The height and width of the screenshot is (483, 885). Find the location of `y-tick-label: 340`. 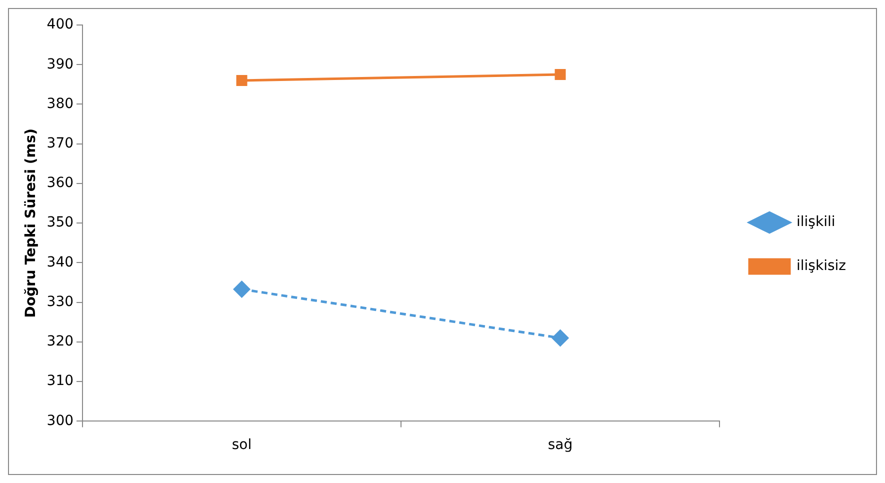

y-tick-label: 340 is located at coordinates (60, 262).